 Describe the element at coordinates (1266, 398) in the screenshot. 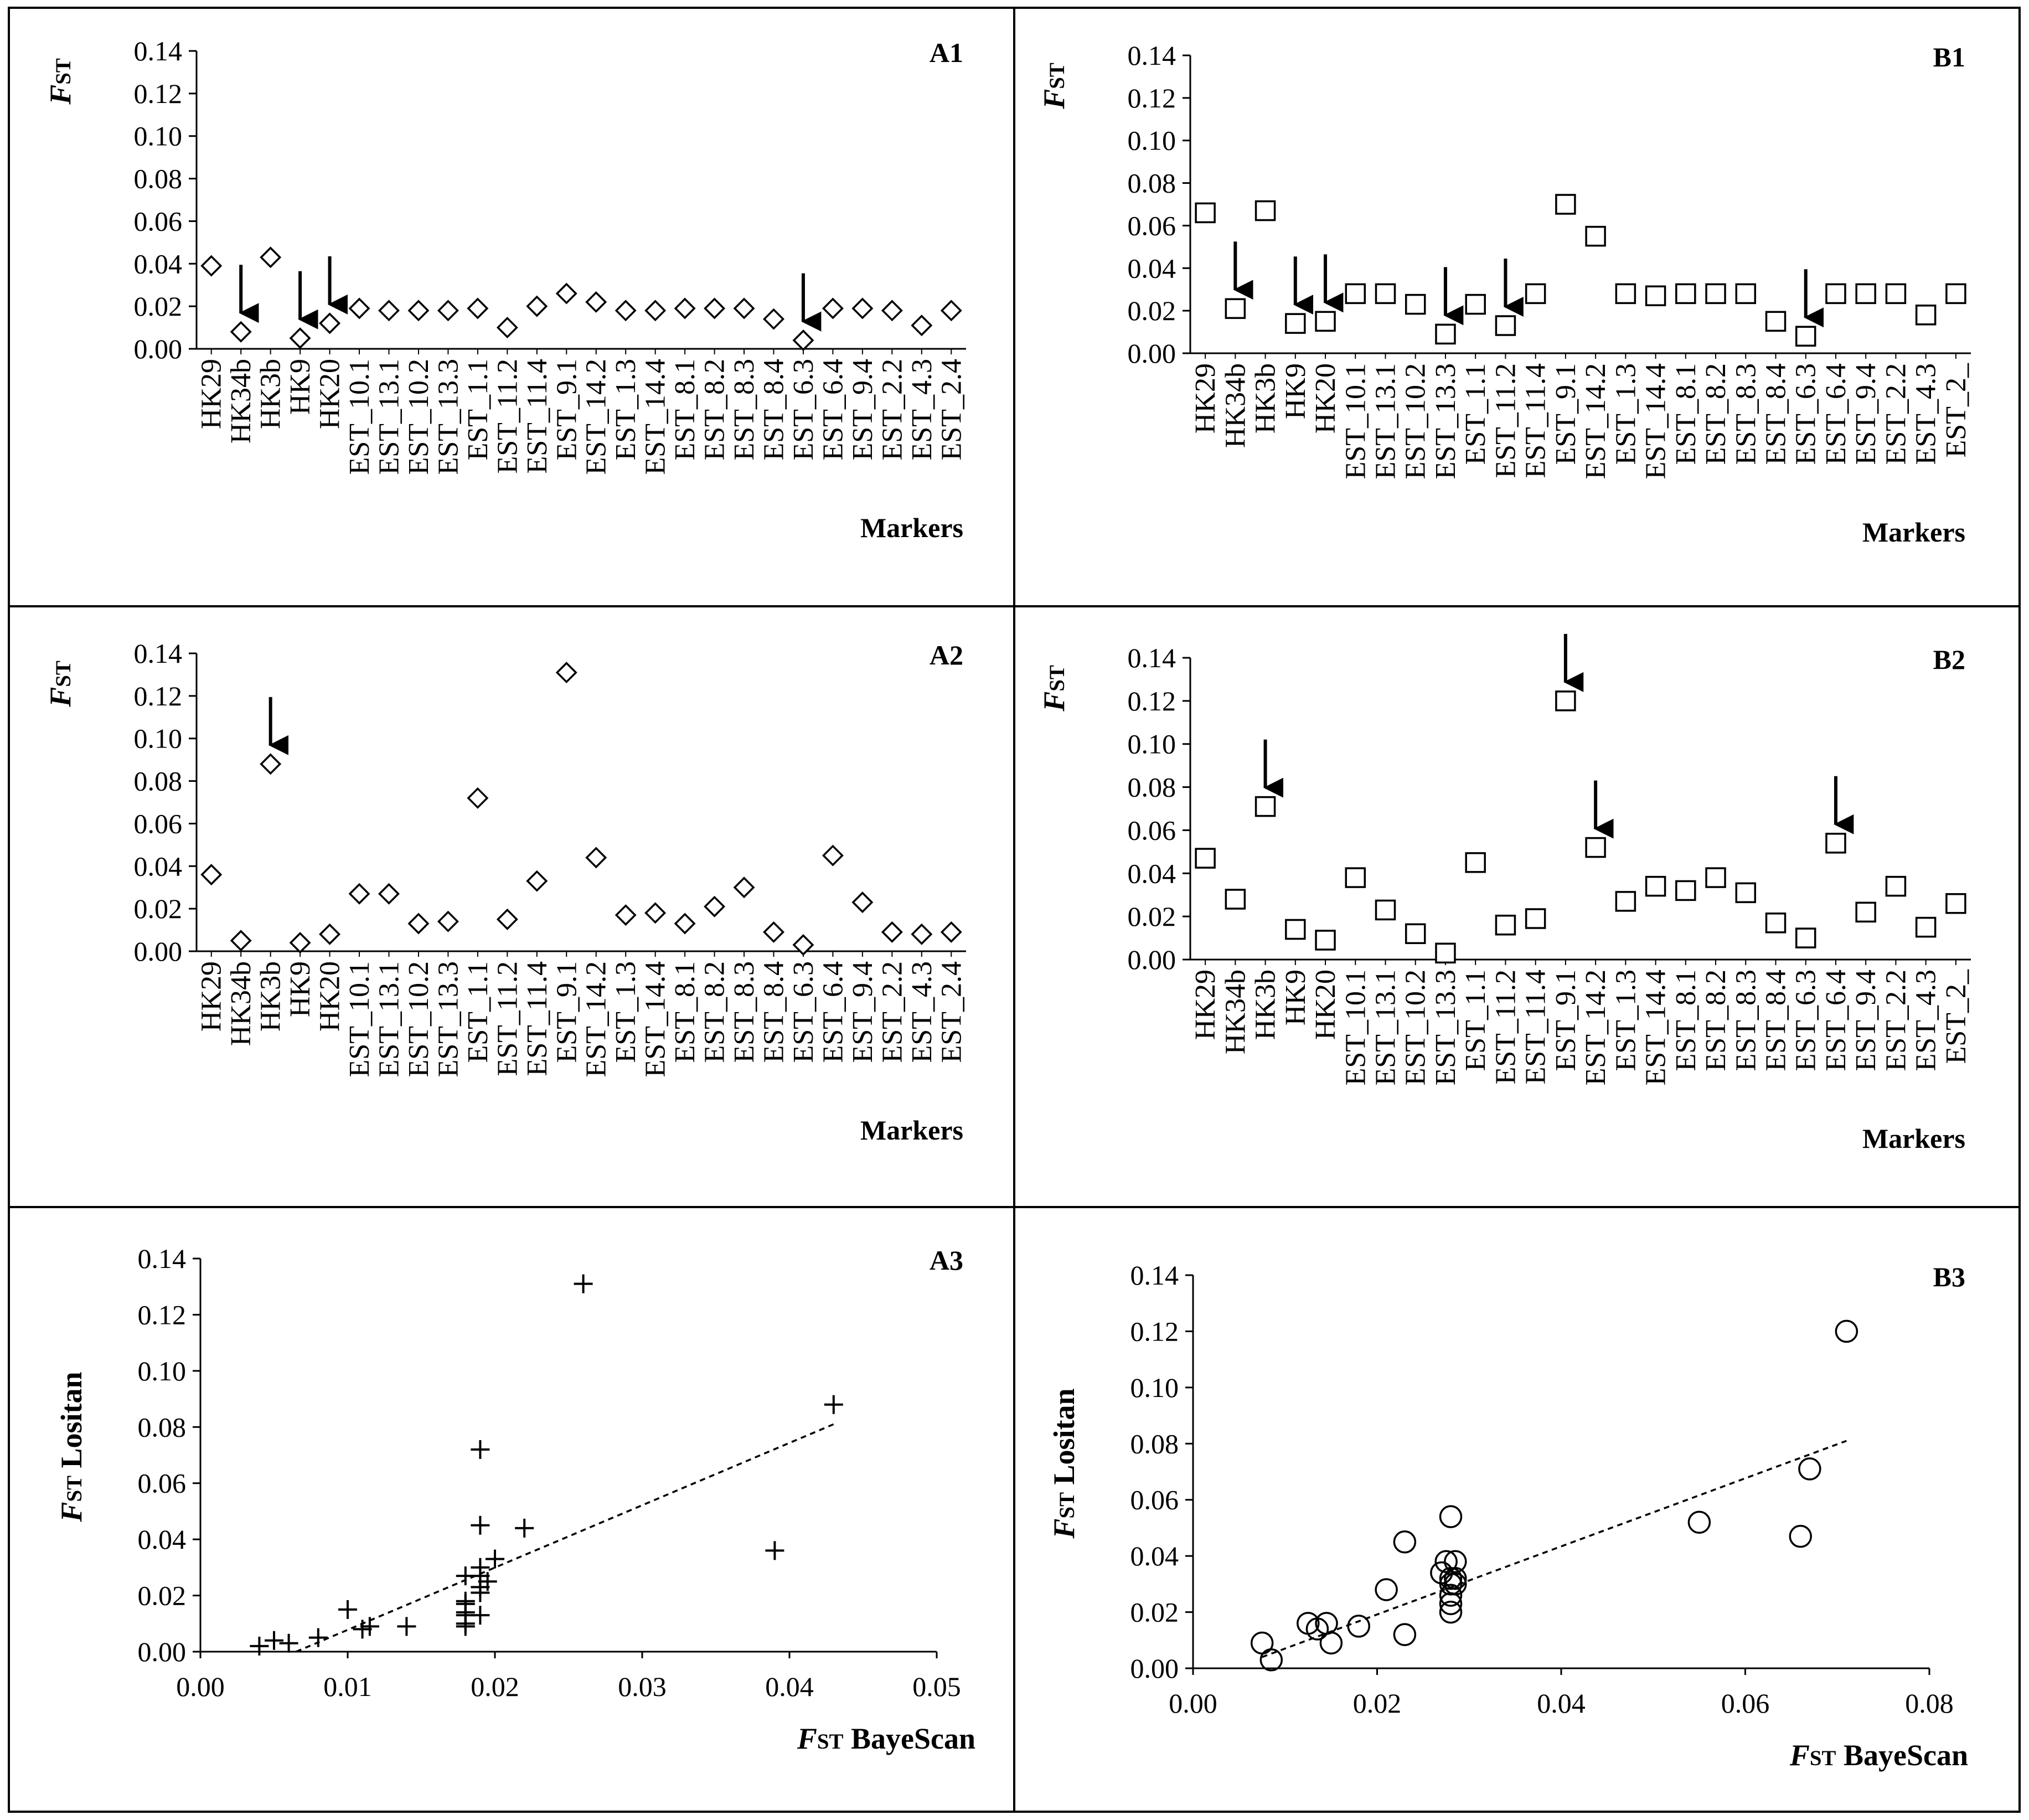

I see `x-tick-label: HK3b` at that location.